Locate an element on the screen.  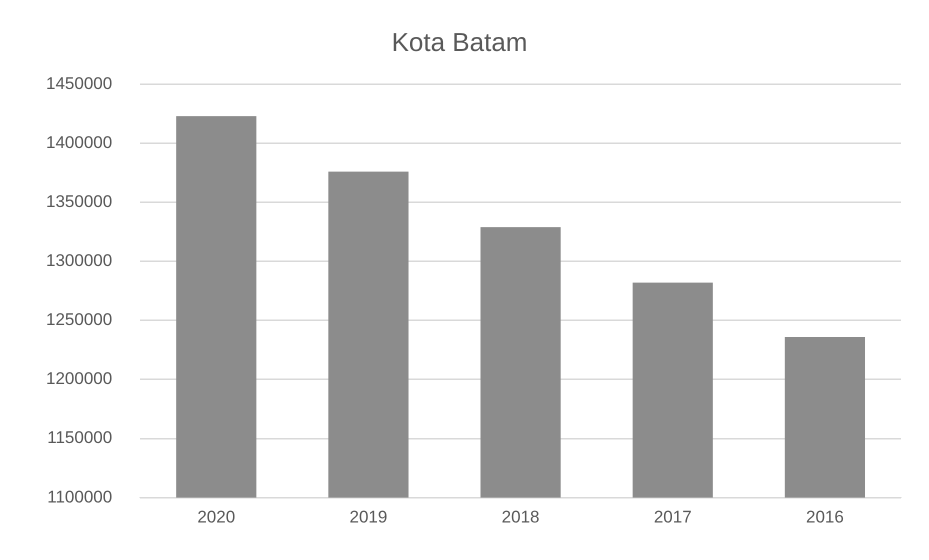
x-tick-label: 2017 is located at coordinates (673, 516).